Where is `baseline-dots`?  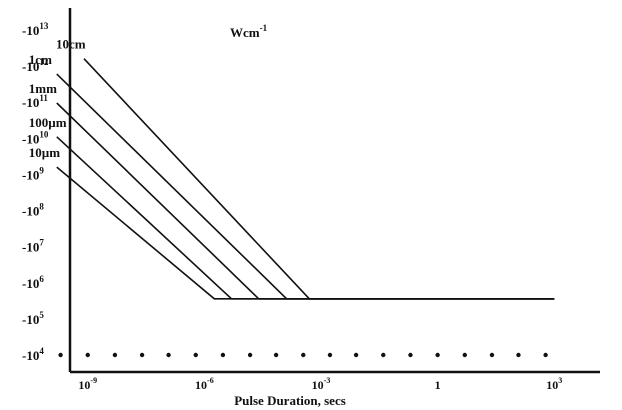 baseline-dots is located at coordinates (303, 355).